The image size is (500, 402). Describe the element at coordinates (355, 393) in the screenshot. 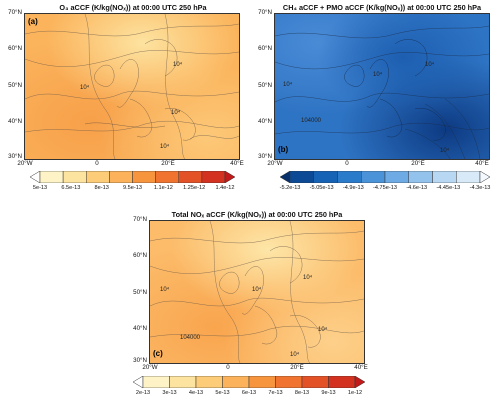

I see `colorbar-tick-label: 1e-12` at that location.